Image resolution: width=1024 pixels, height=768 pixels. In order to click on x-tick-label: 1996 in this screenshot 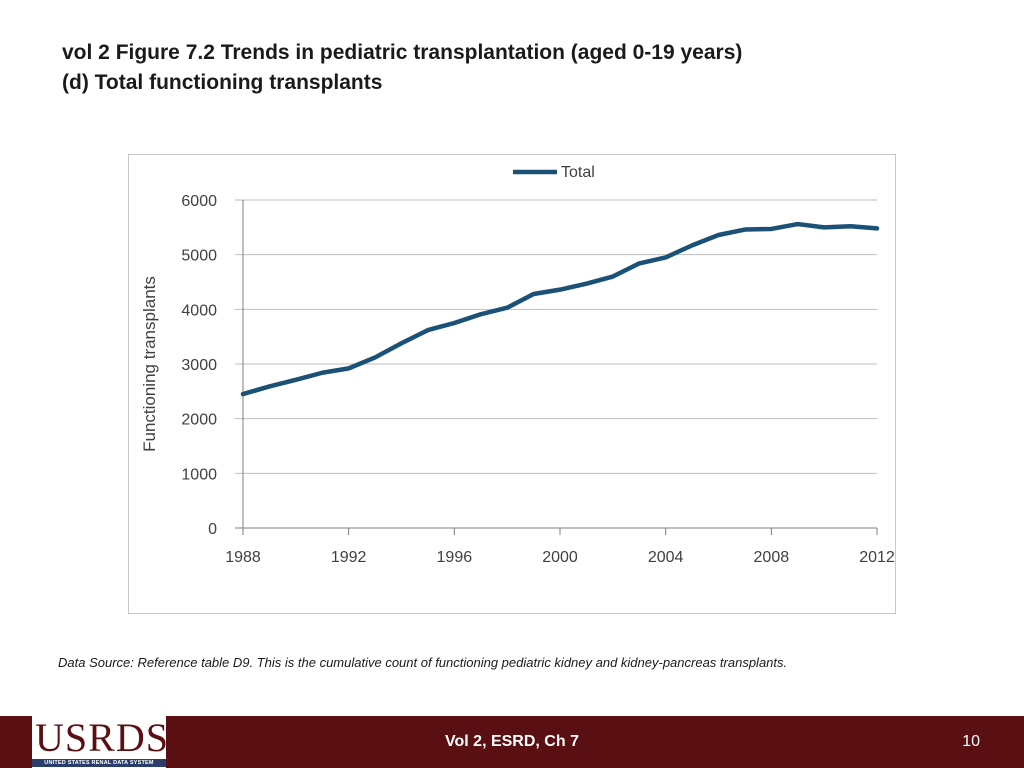, I will do `click(455, 557)`.